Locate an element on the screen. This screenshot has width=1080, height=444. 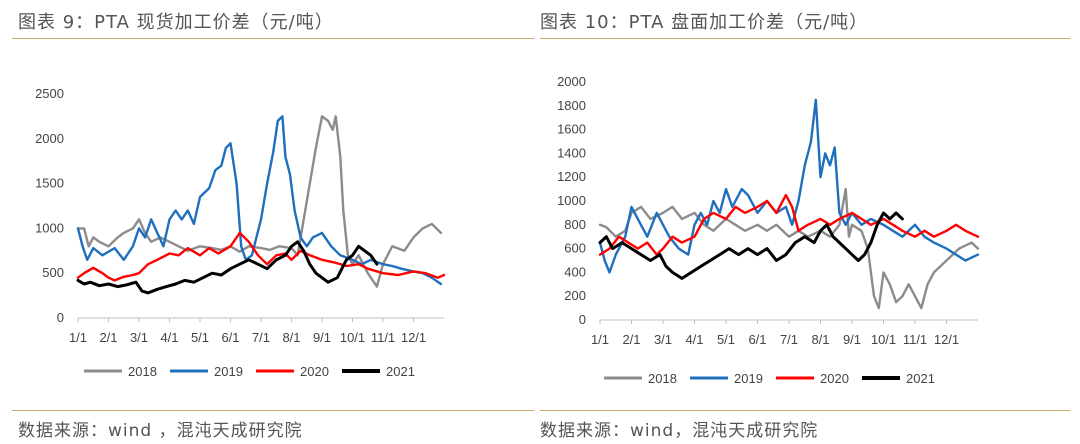
y-tick-label: 800 is located at coordinates (575, 224).